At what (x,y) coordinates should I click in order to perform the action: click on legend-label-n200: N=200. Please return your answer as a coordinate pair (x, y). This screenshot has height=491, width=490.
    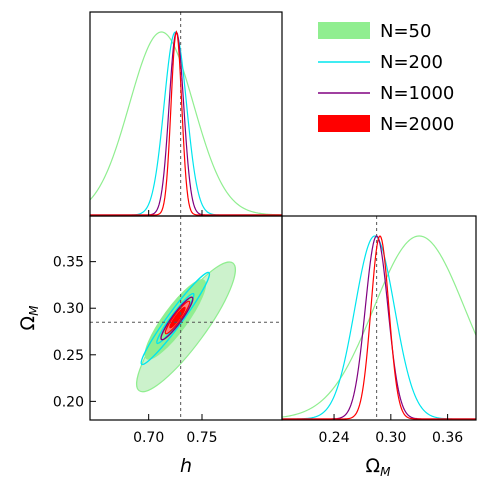
    Looking at the image, I should click on (411, 62).